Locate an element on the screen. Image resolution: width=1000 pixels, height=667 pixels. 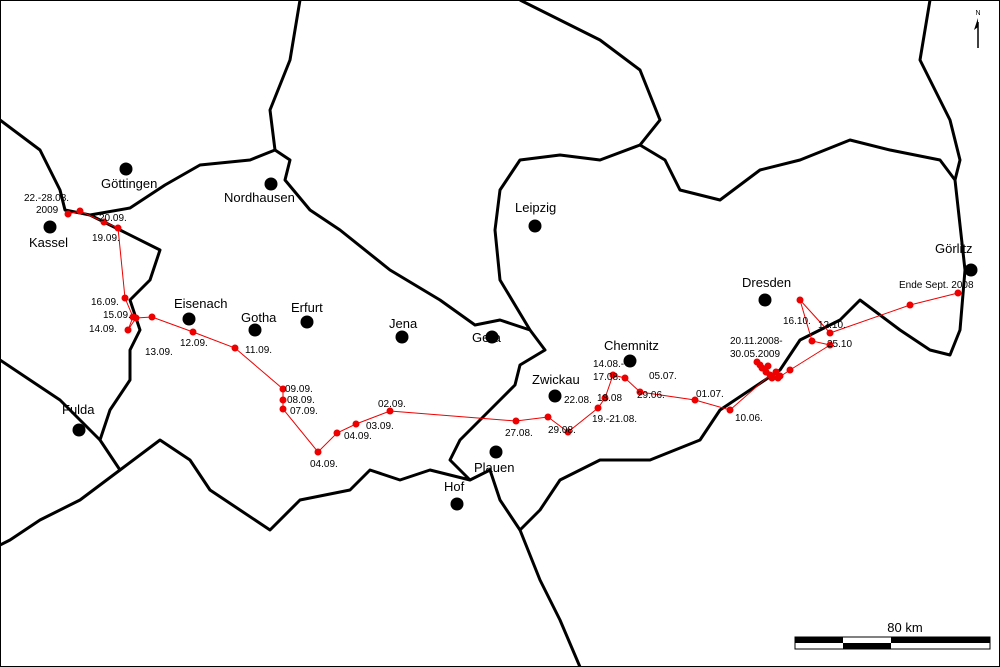
city-label: Leipzig is located at coordinates (535, 207).